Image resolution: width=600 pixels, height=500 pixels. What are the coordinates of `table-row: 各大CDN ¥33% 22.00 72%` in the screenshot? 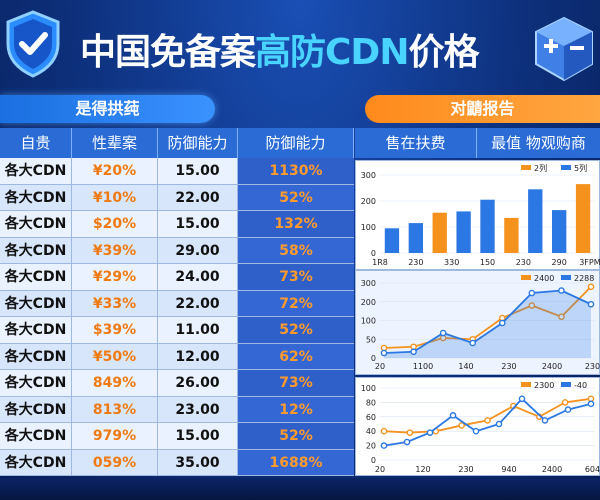 It's located at (177, 303).